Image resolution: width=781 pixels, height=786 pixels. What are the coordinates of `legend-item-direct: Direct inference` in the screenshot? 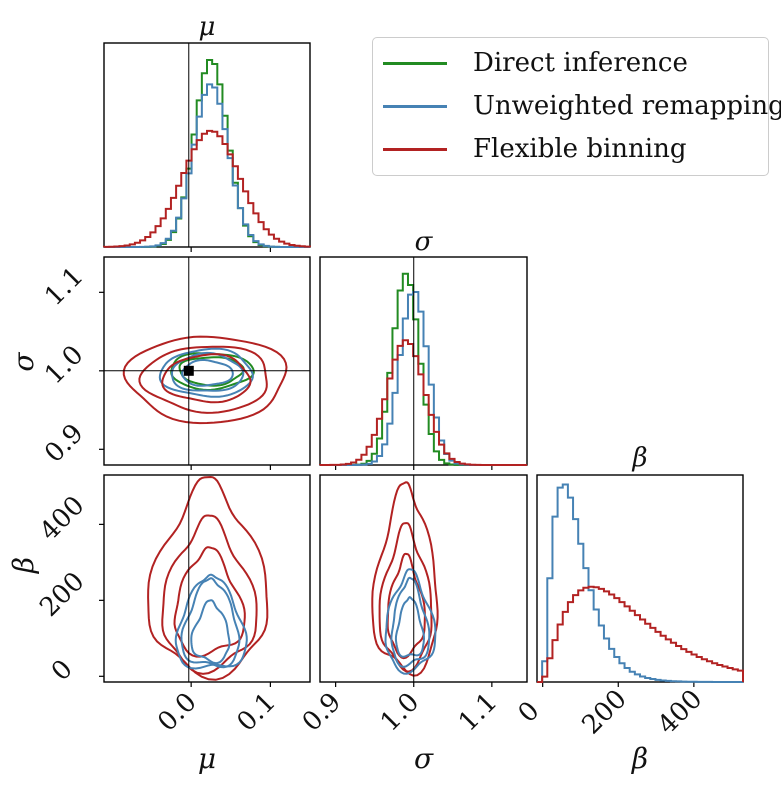 It's located at (535, 63).